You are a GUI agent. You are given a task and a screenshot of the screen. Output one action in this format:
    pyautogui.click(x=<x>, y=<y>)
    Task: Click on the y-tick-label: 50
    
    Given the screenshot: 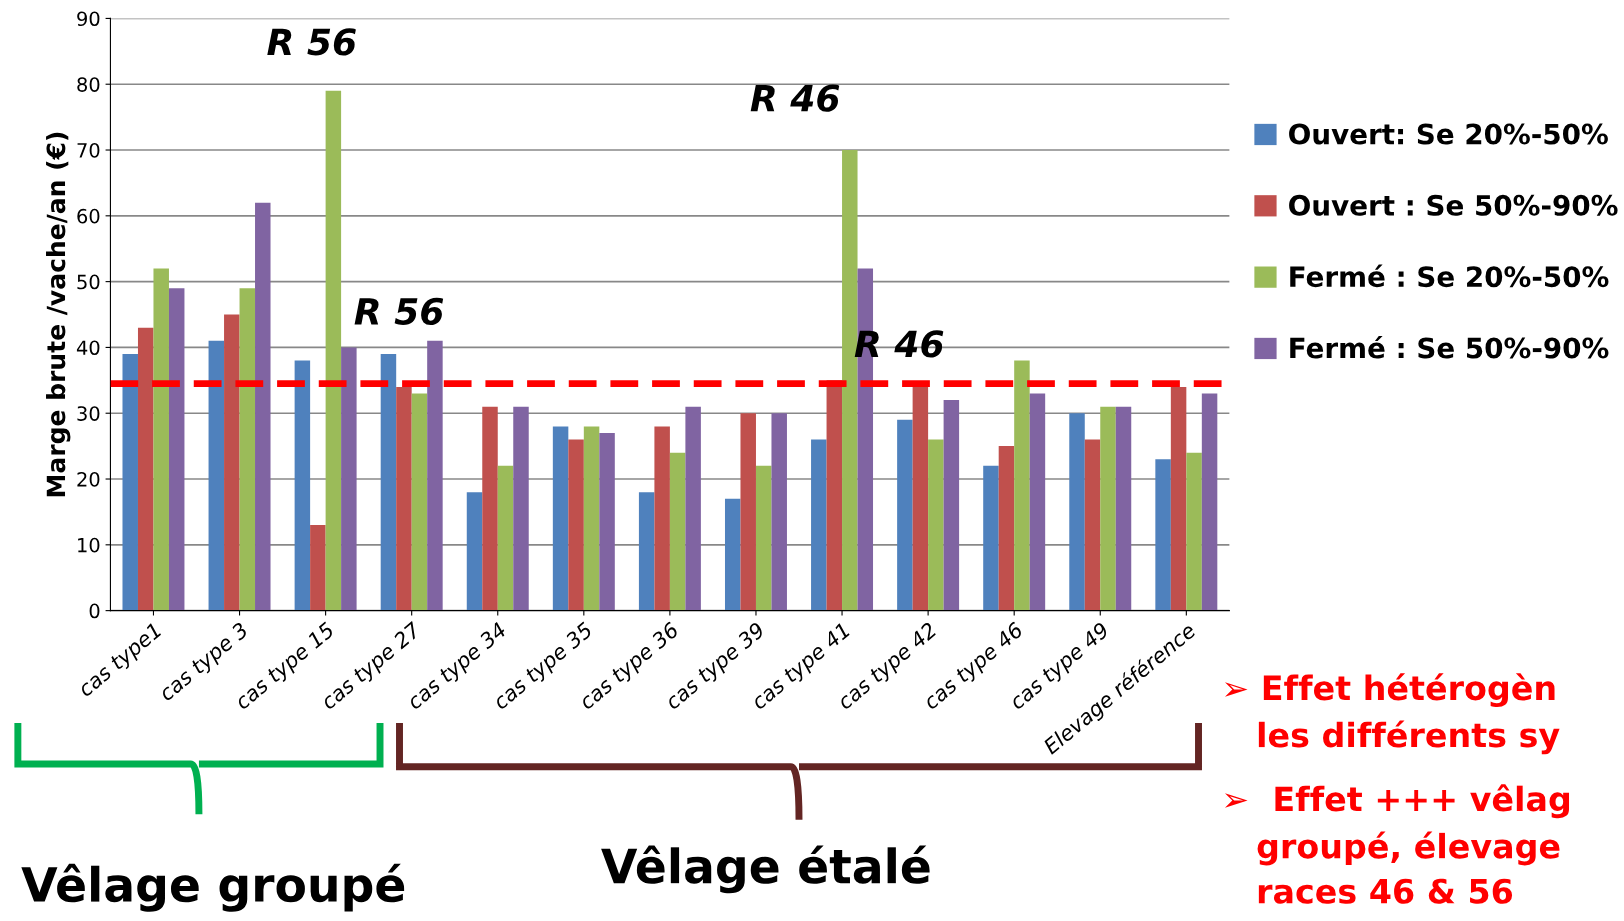 What is the action you would take?
    pyautogui.click(x=88, y=282)
    